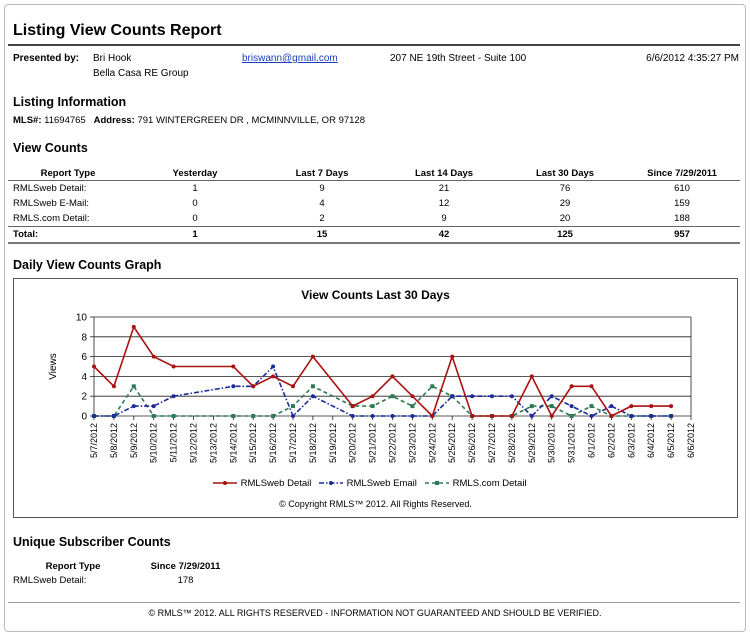 This screenshot has height=635, width=750. I want to click on table-row: RMLS.com Detail: 0 2 9 20 188, so click(374, 219).